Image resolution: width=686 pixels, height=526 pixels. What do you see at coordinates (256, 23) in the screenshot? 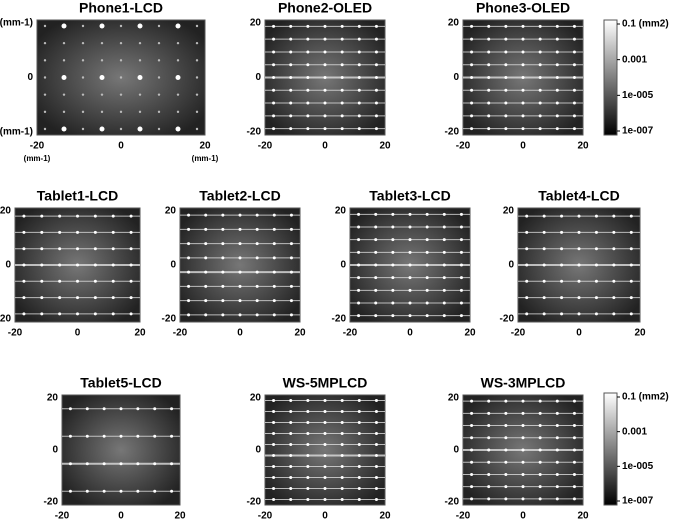
I see `y-tick-label: 20` at bounding box center [256, 23].